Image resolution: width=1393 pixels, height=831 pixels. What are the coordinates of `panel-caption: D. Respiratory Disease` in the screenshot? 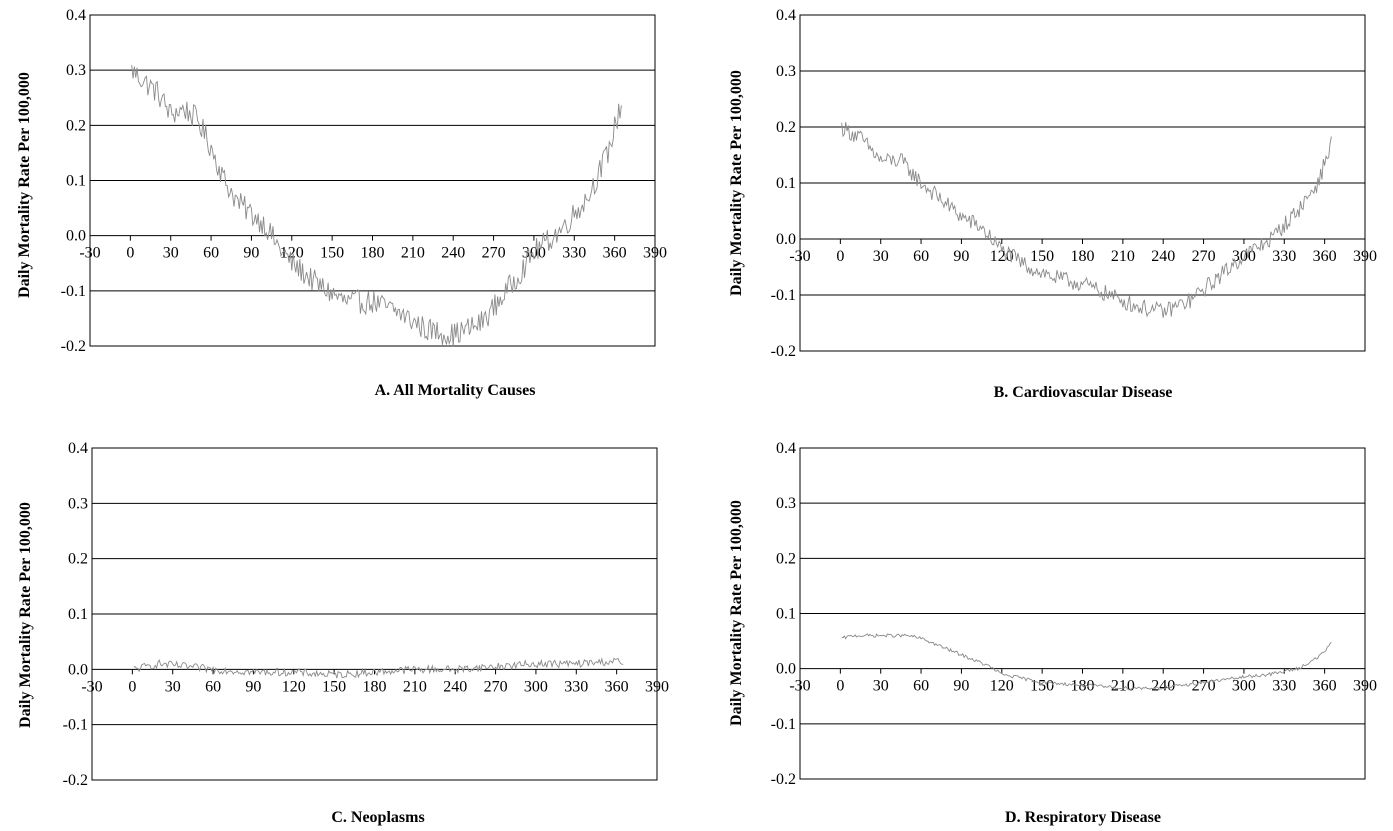 It's located at (1083, 817).